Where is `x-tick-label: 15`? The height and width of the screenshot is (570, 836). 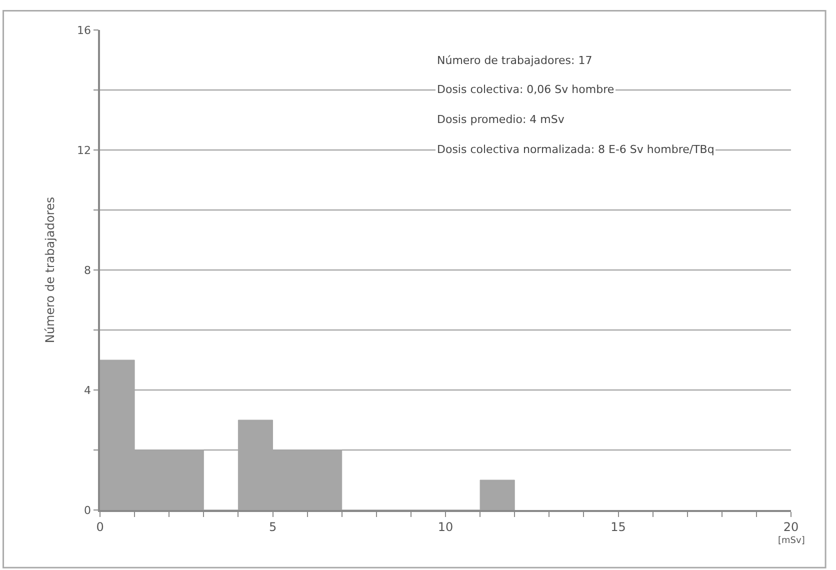 x-tick-label: 15 is located at coordinates (618, 527).